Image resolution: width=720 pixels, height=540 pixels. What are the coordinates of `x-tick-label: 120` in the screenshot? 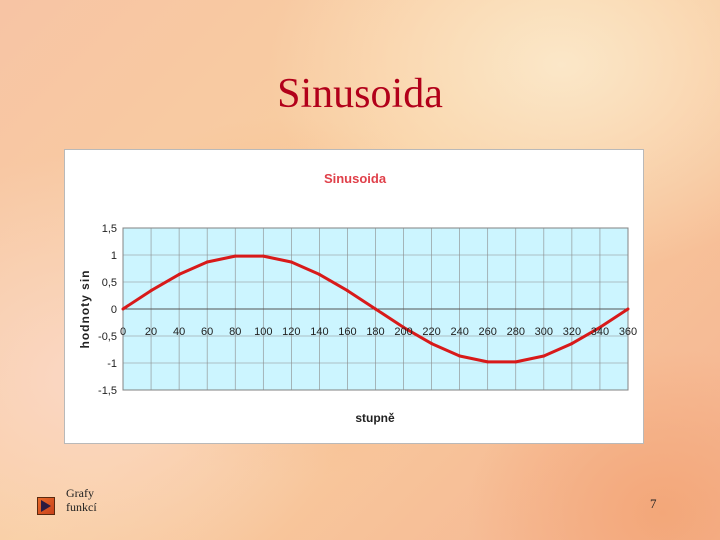 It's located at (291, 332).